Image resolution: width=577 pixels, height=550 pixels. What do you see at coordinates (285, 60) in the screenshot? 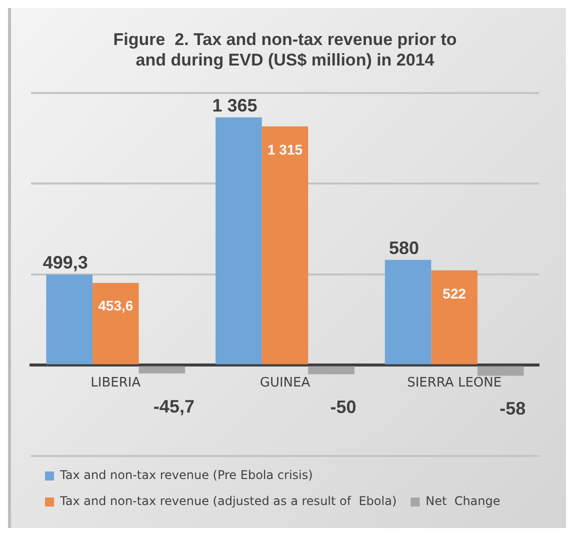
I see `text: and during EVD (US$ million) in 2014` at bounding box center [285, 60].